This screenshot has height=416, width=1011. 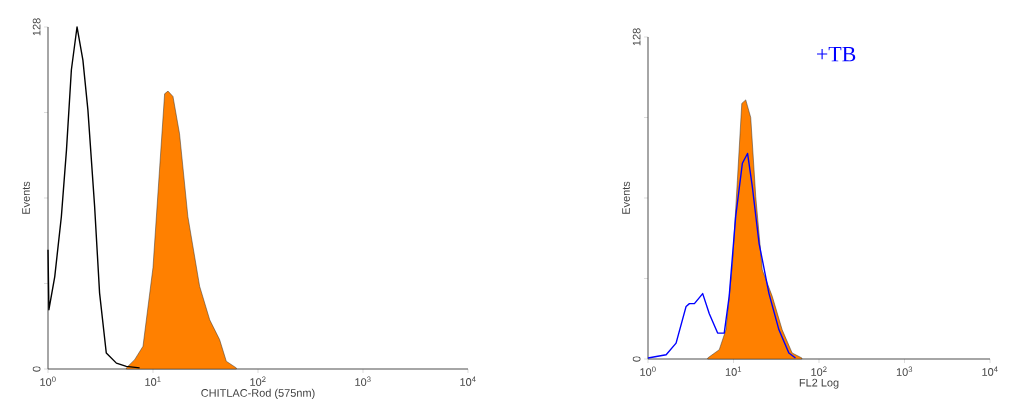 What do you see at coordinates (819, 383) in the screenshot?
I see `x-axis-title: FL2 Log` at bounding box center [819, 383].